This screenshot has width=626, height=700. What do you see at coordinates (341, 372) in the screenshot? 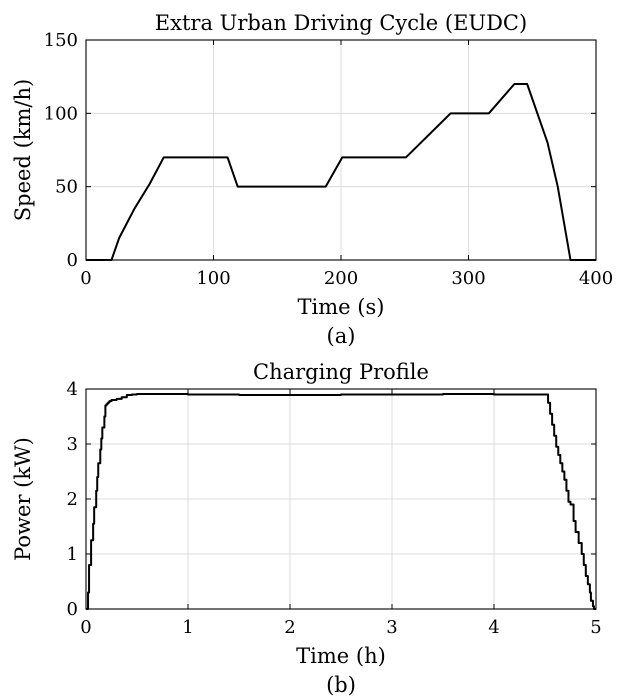
I see `chart-title: Charging Profile` at bounding box center [341, 372].